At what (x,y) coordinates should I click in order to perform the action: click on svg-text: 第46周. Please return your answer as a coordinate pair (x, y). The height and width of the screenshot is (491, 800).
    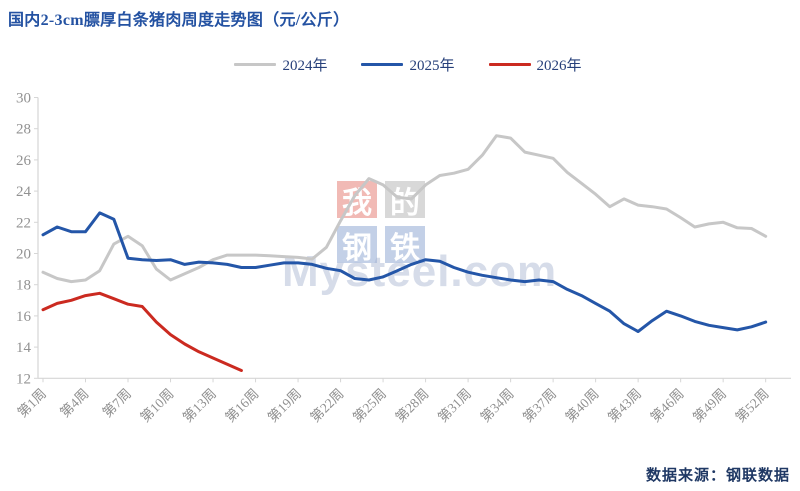
    Looking at the image, I should click on (667, 405).